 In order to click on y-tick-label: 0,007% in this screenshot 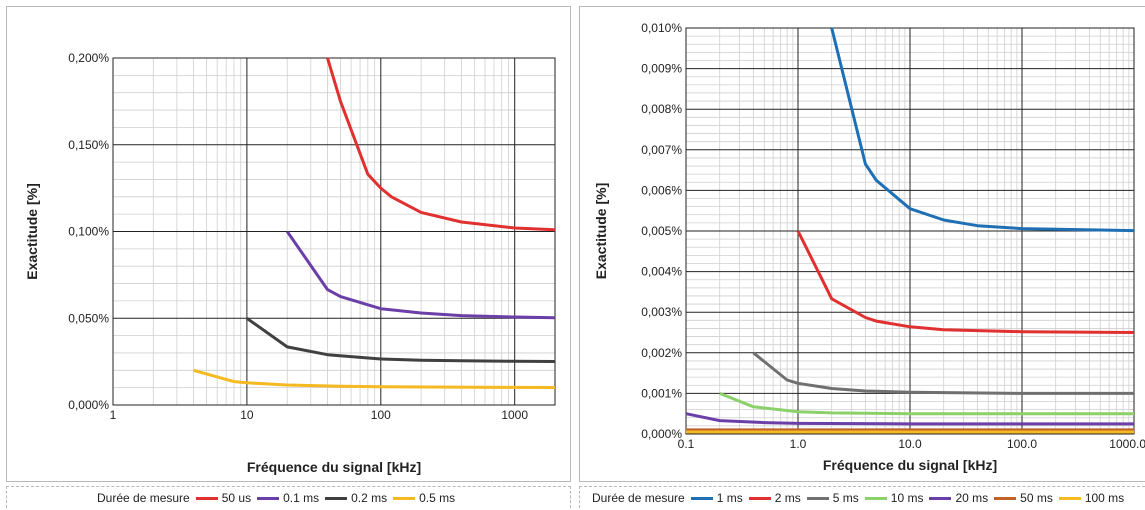, I will do `click(661, 150)`.